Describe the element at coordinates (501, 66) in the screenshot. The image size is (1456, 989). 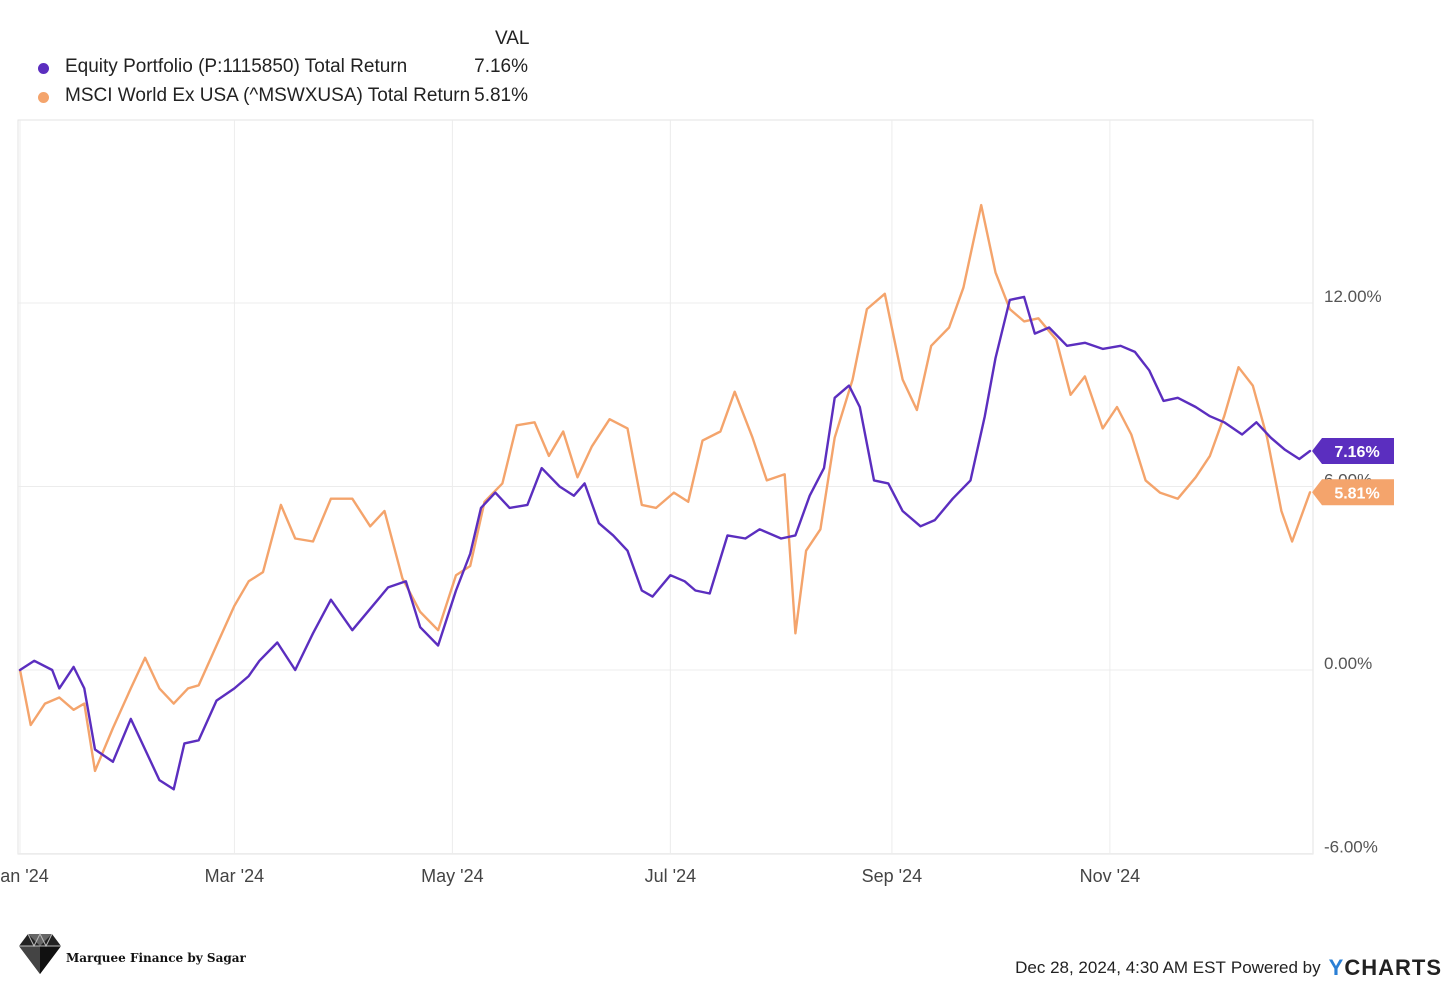
I see `legend-value: 7.16%` at that location.